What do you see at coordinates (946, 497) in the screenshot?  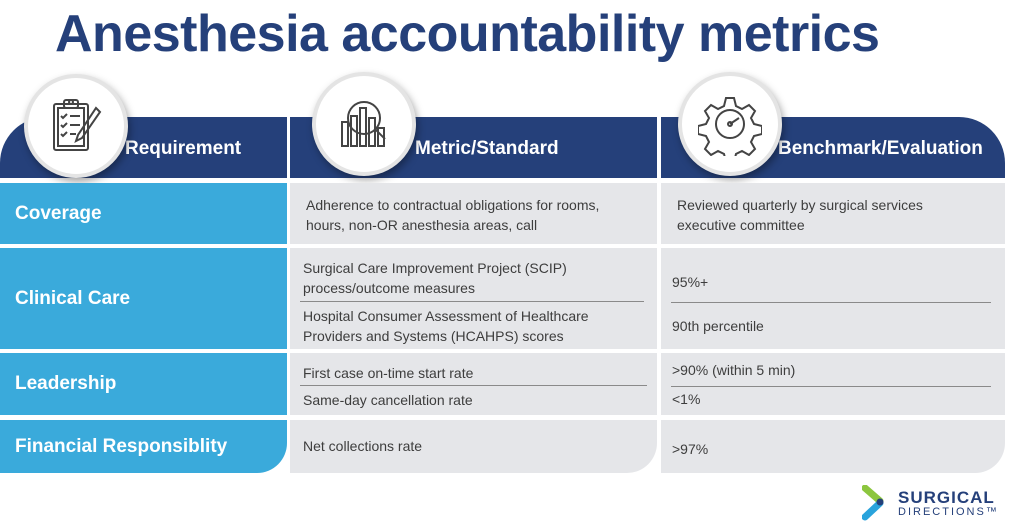 I see `logo-text: SURGICAL` at bounding box center [946, 497].